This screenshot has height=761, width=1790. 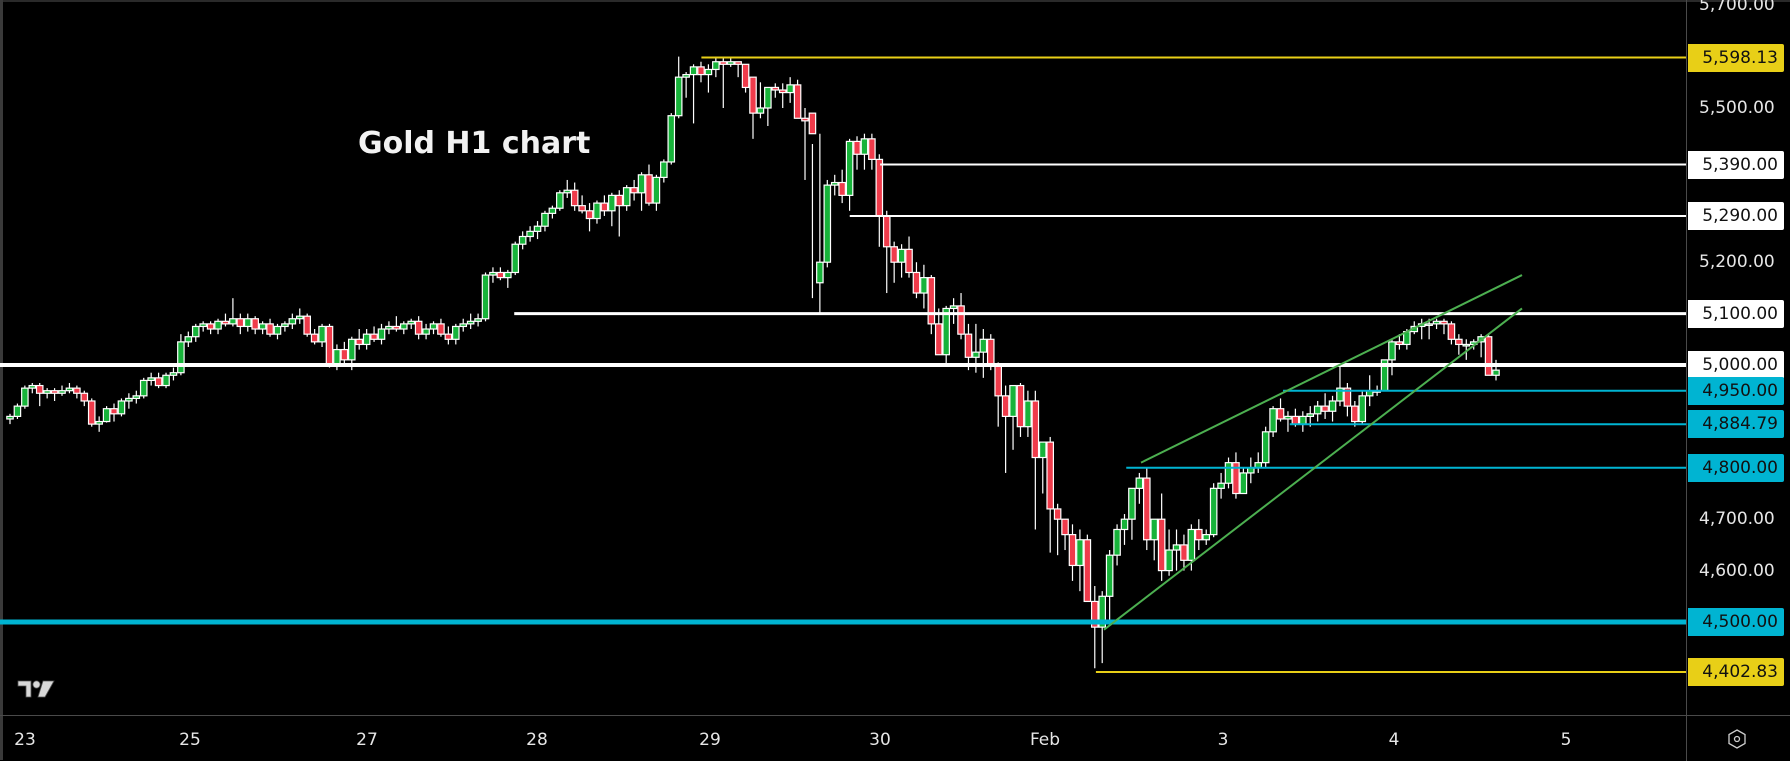 What do you see at coordinates (1736, 467) in the screenshot?
I see `price-level-tag: 4,800.00` at bounding box center [1736, 467].